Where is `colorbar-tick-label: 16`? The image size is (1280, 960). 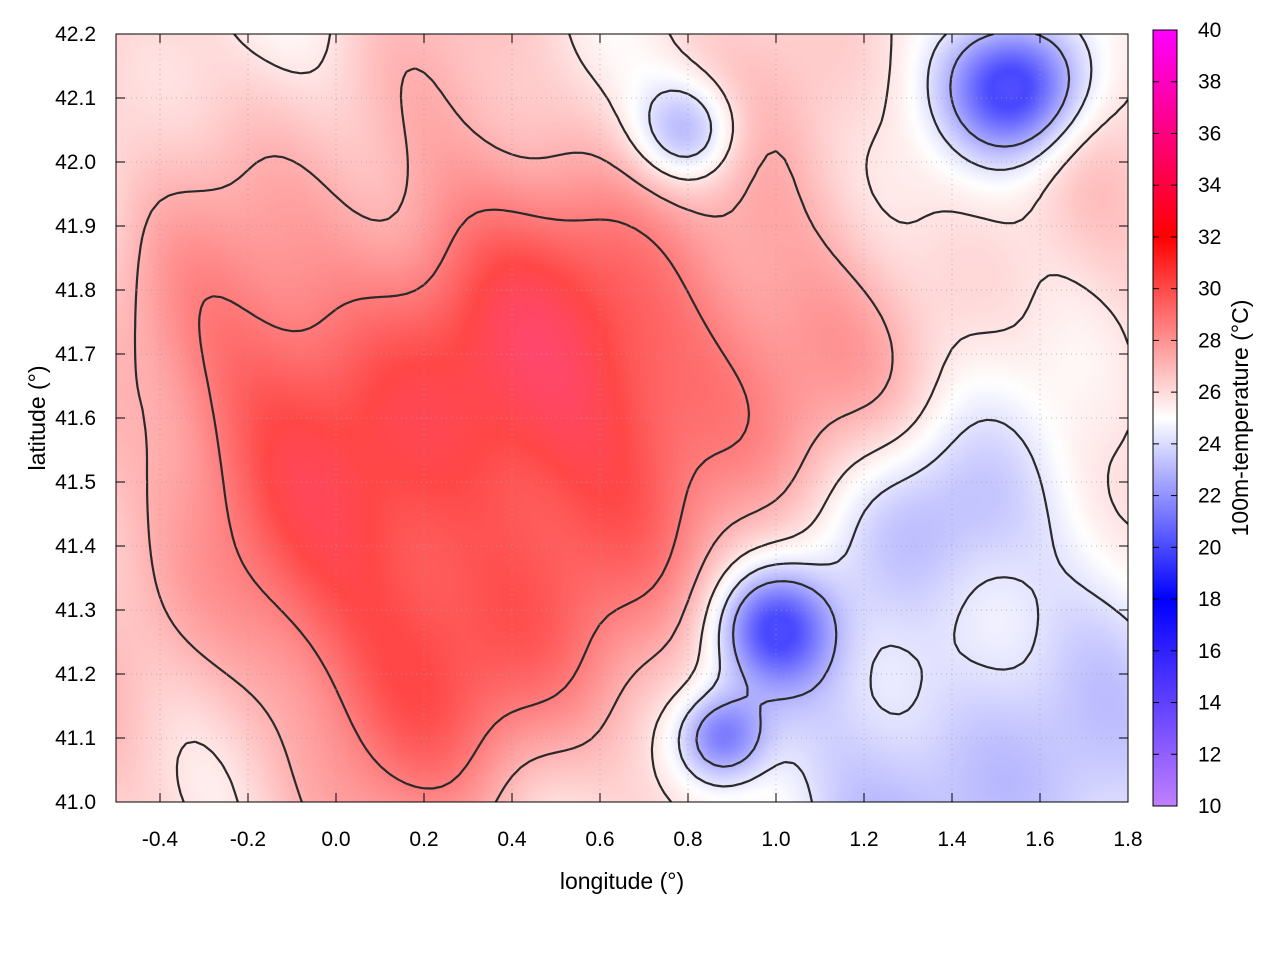
colorbar-tick-label: 16 is located at coordinates (1209, 651).